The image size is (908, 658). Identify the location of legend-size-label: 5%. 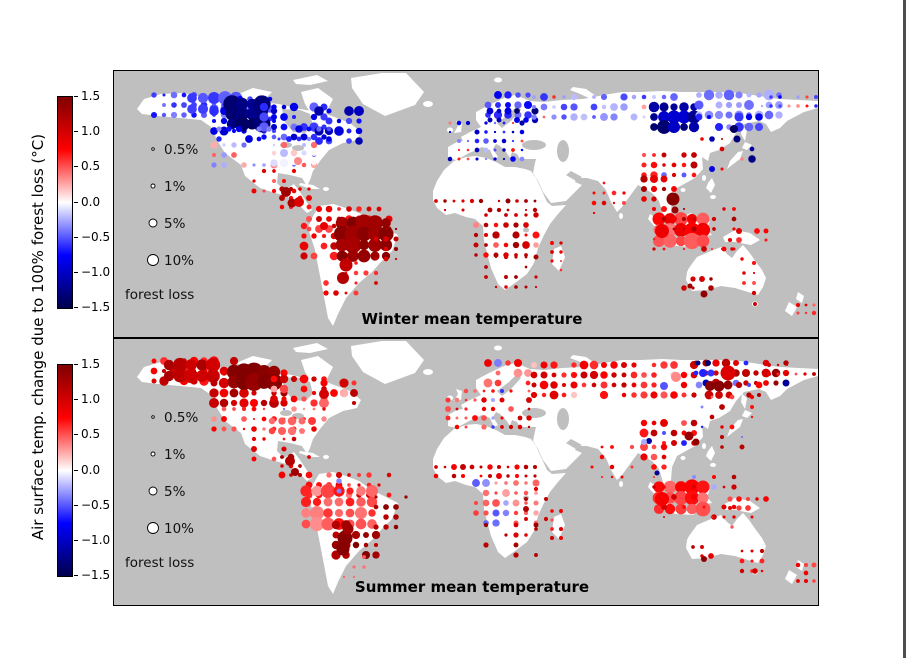
(175, 224).